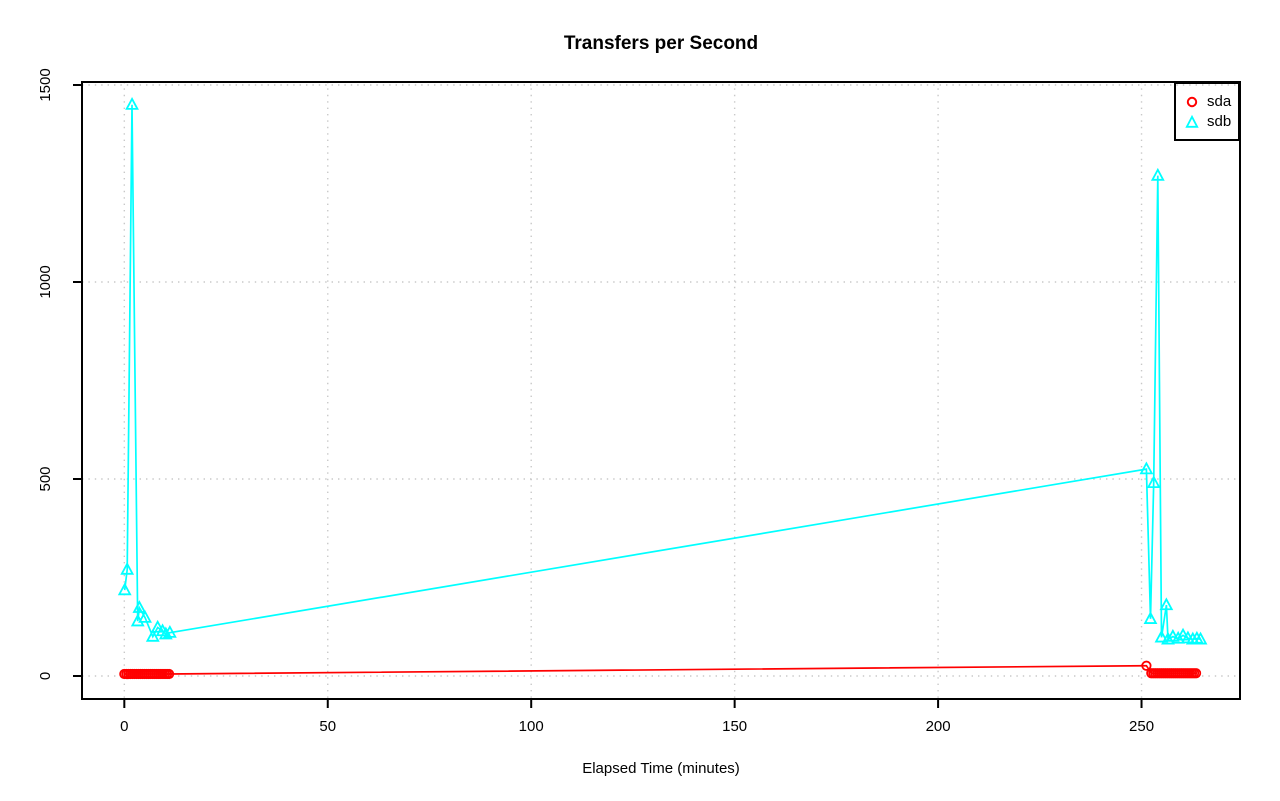  What do you see at coordinates (734, 726) in the screenshot?
I see `x-tick-label: 150` at bounding box center [734, 726].